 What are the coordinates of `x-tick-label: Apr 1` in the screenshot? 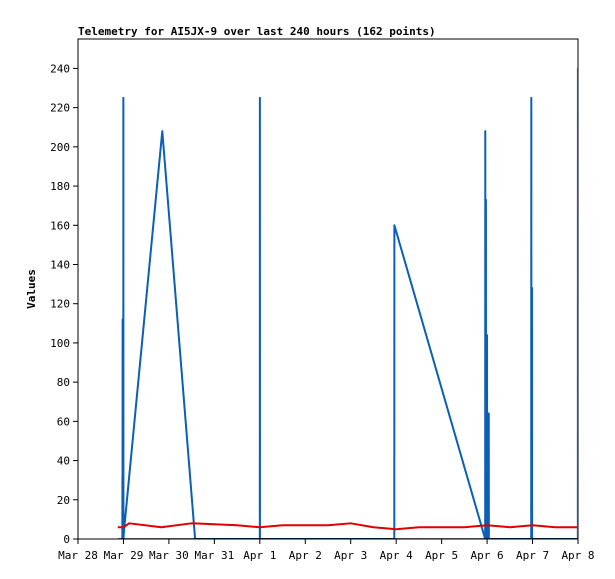 It's located at (259, 555).